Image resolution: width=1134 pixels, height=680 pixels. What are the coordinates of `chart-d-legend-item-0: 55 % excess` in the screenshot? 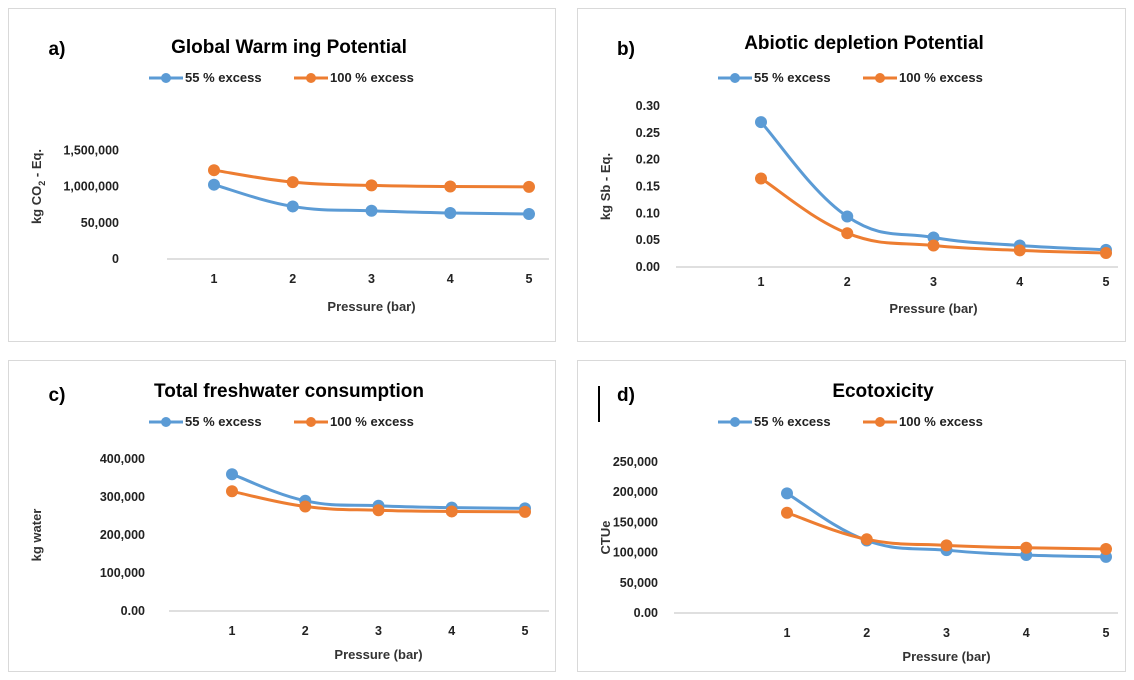 It's located at (774, 421).